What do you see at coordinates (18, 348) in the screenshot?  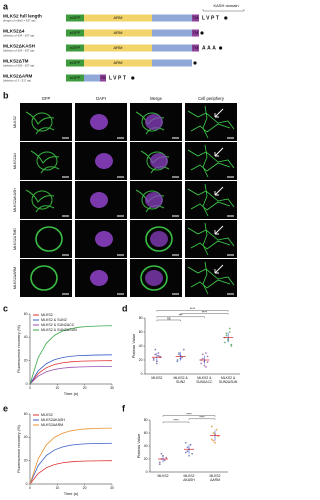 I see `y-axis-label: Fluorescence recovery (%)` at bounding box center [18, 348].